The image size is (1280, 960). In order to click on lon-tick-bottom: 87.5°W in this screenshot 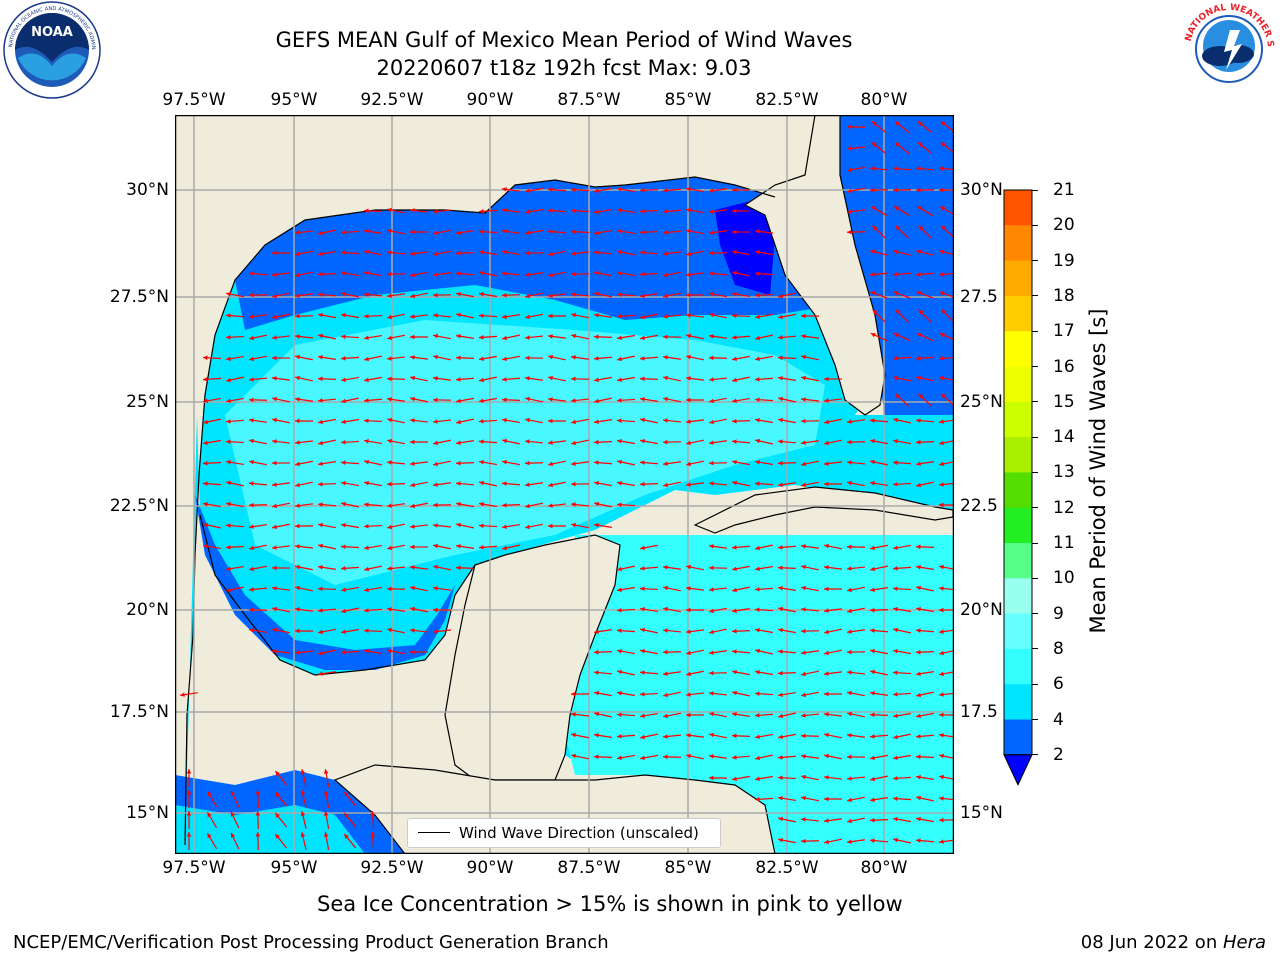, I will do `click(589, 868)`.